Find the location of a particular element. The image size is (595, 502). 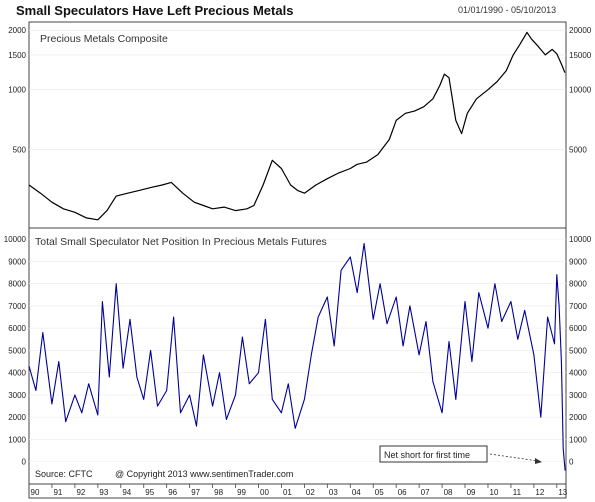

x-tick-label: 10 is located at coordinates (494, 492).